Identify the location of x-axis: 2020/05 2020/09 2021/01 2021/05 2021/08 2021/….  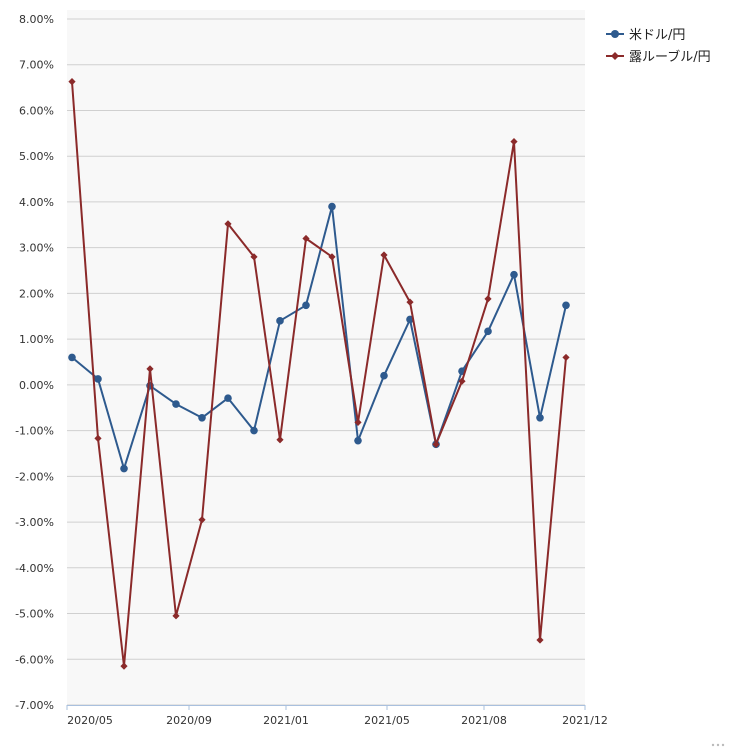
(337, 716).